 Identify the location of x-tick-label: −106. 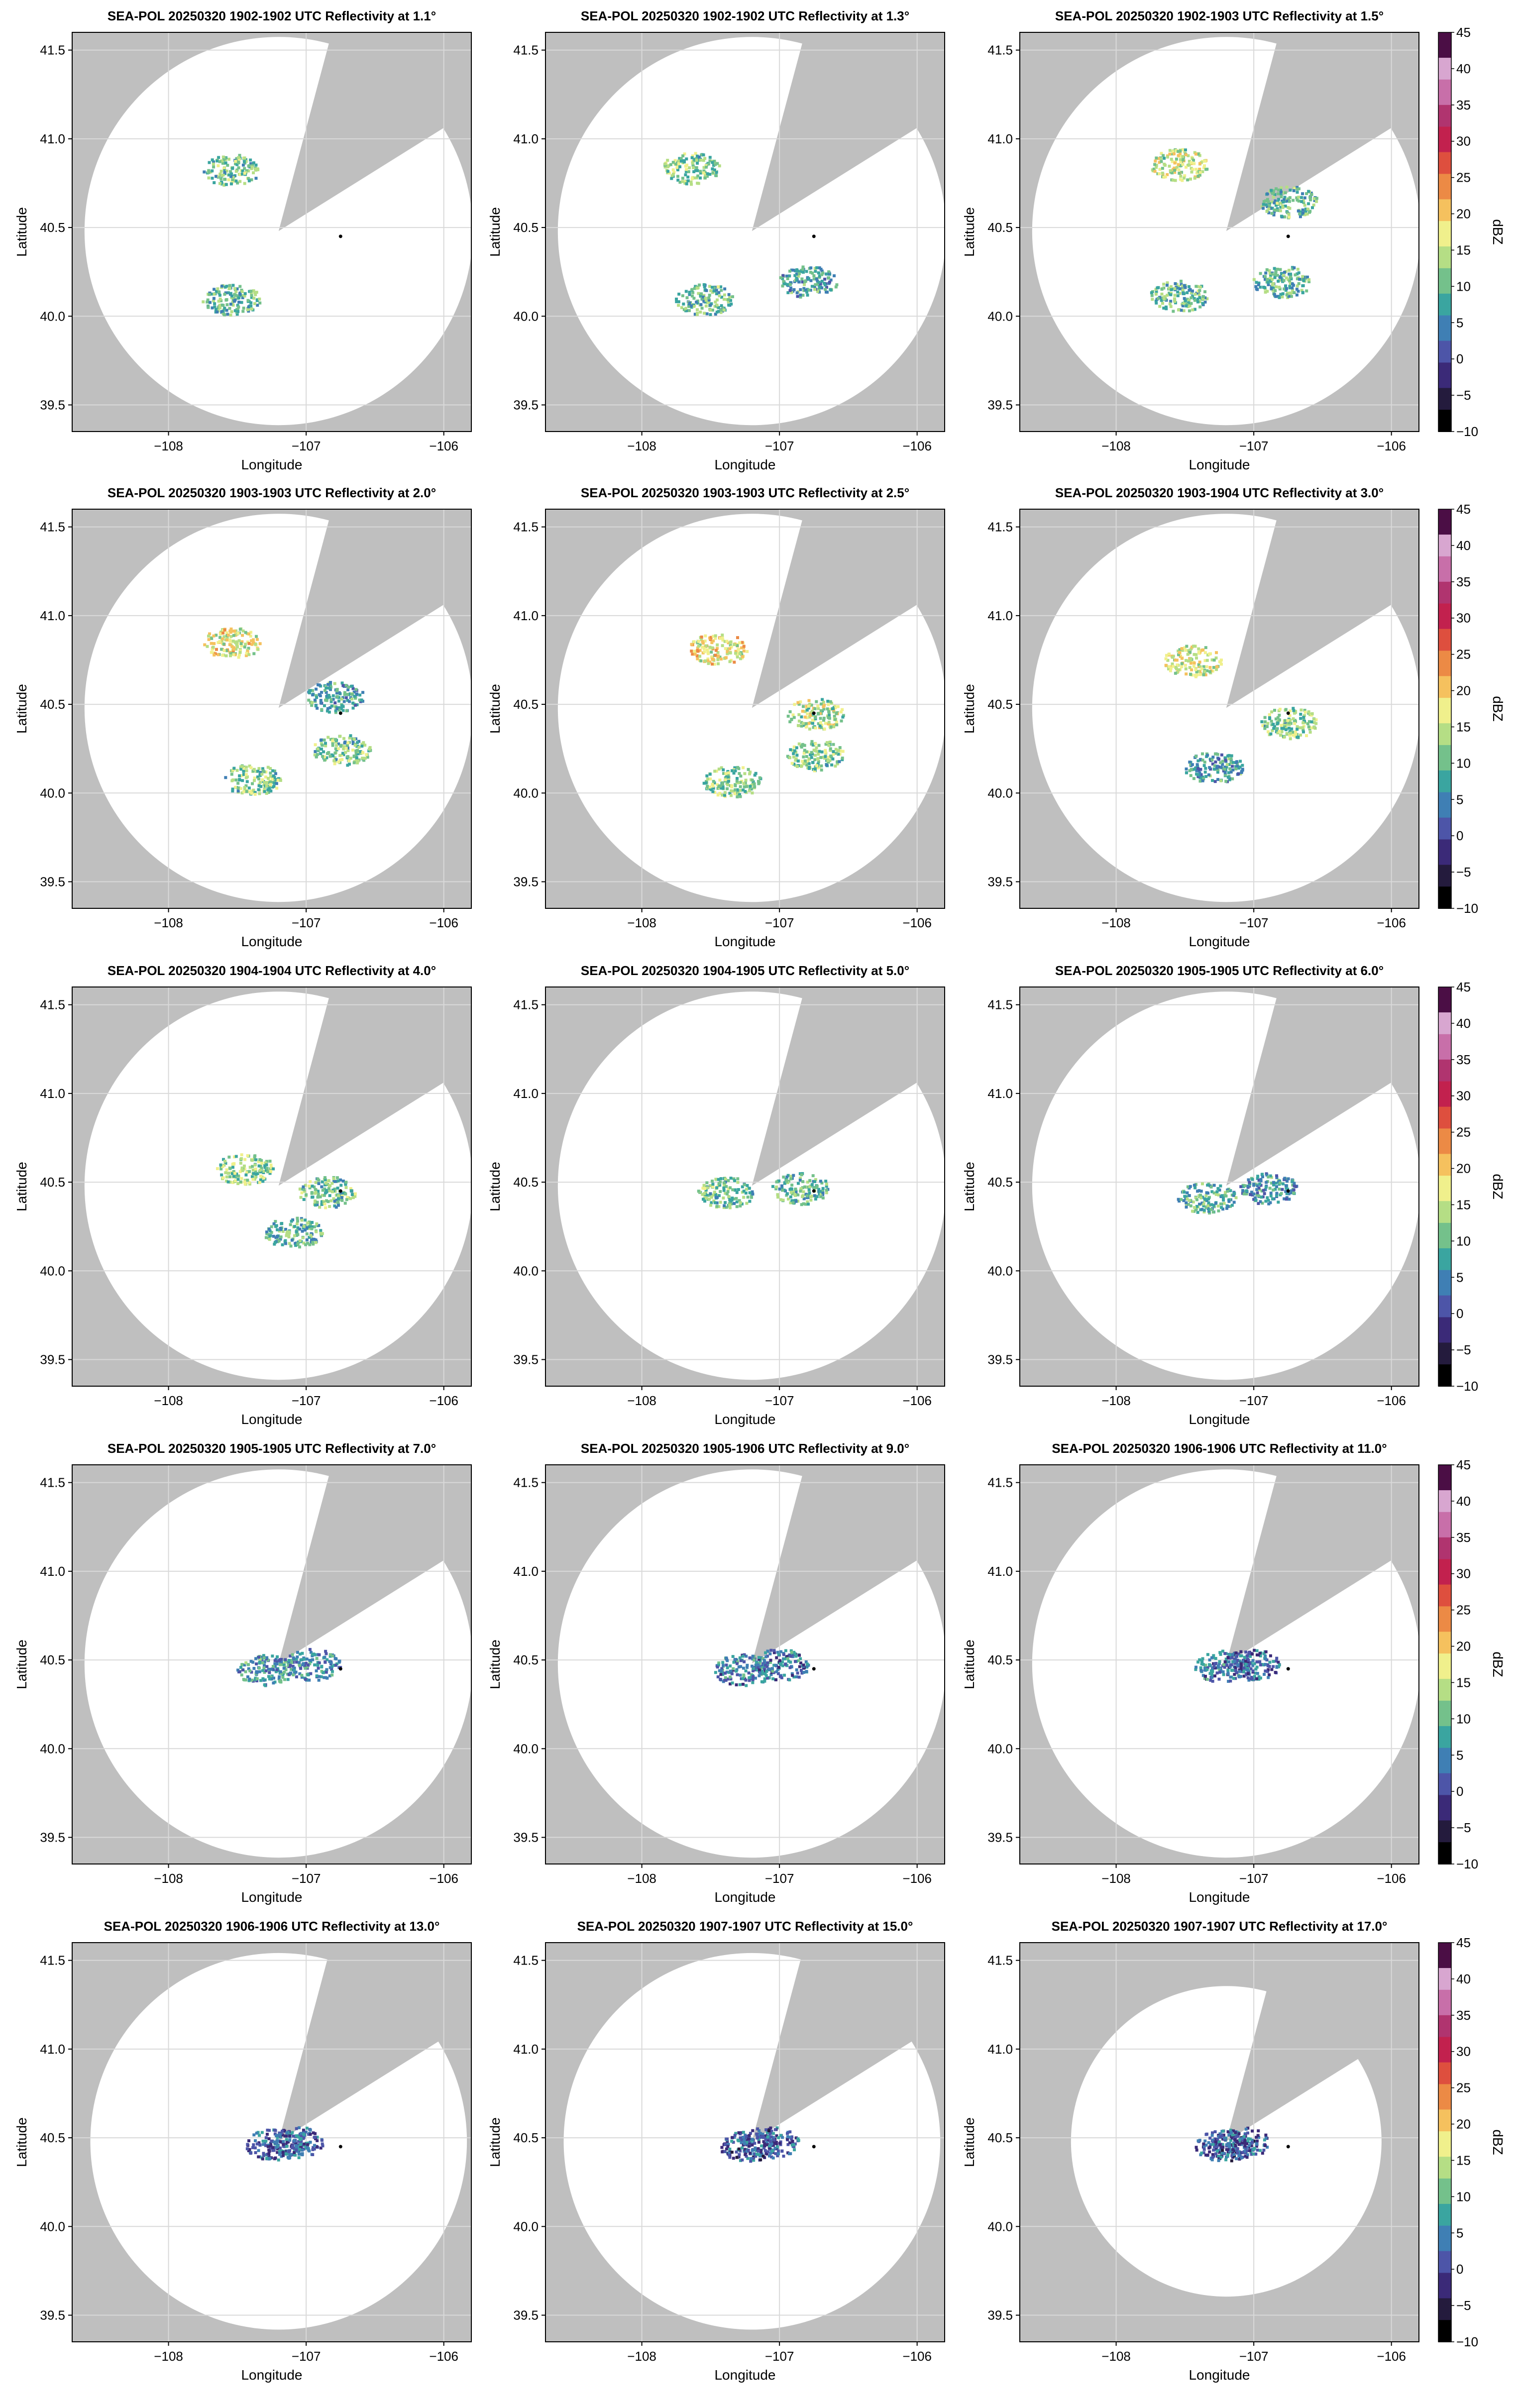
(917, 923).